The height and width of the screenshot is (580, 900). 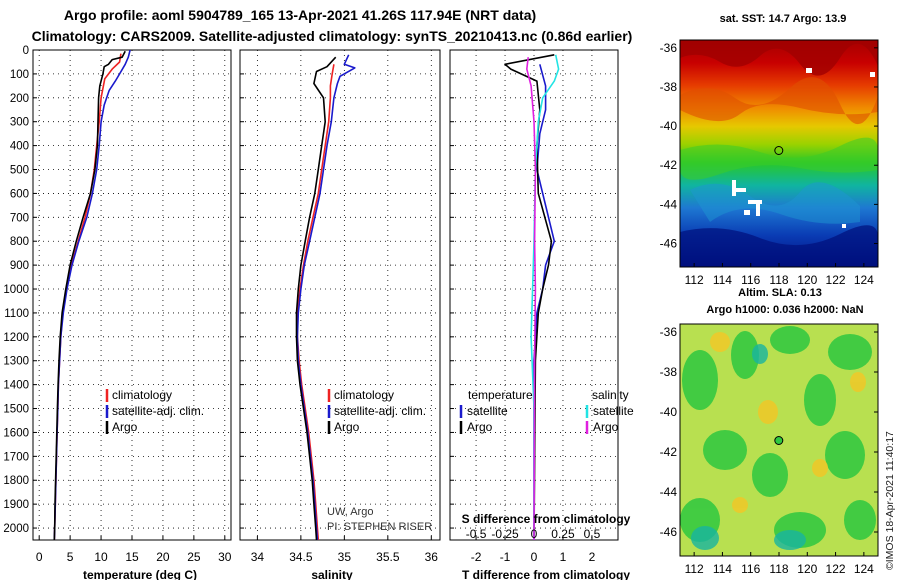 I want to click on map-lat-label: -38, so click(x=669, y=87).